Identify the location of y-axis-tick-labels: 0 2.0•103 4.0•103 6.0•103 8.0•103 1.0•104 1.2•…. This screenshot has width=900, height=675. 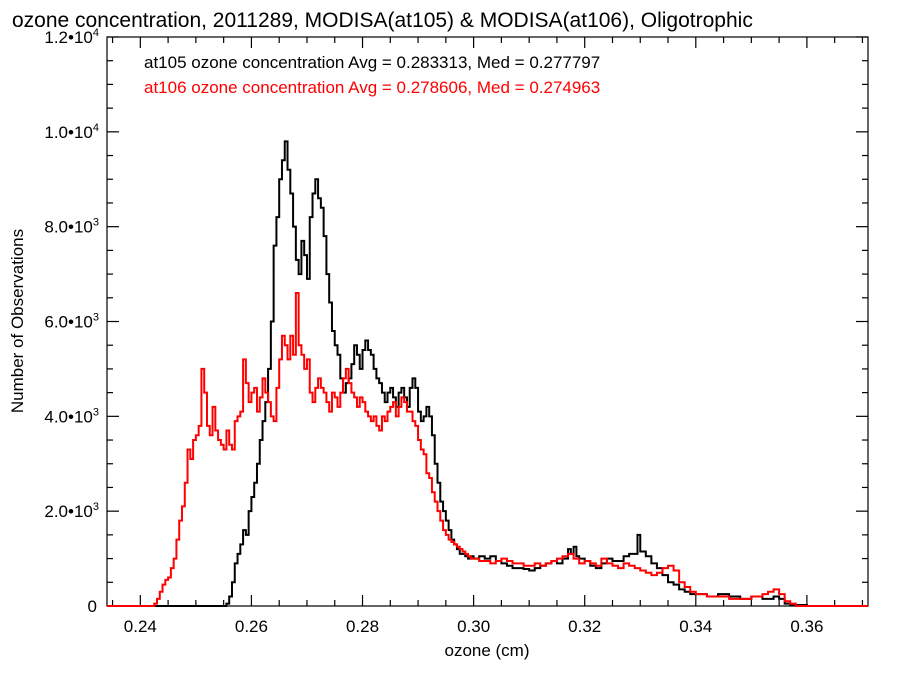
(71, 321).